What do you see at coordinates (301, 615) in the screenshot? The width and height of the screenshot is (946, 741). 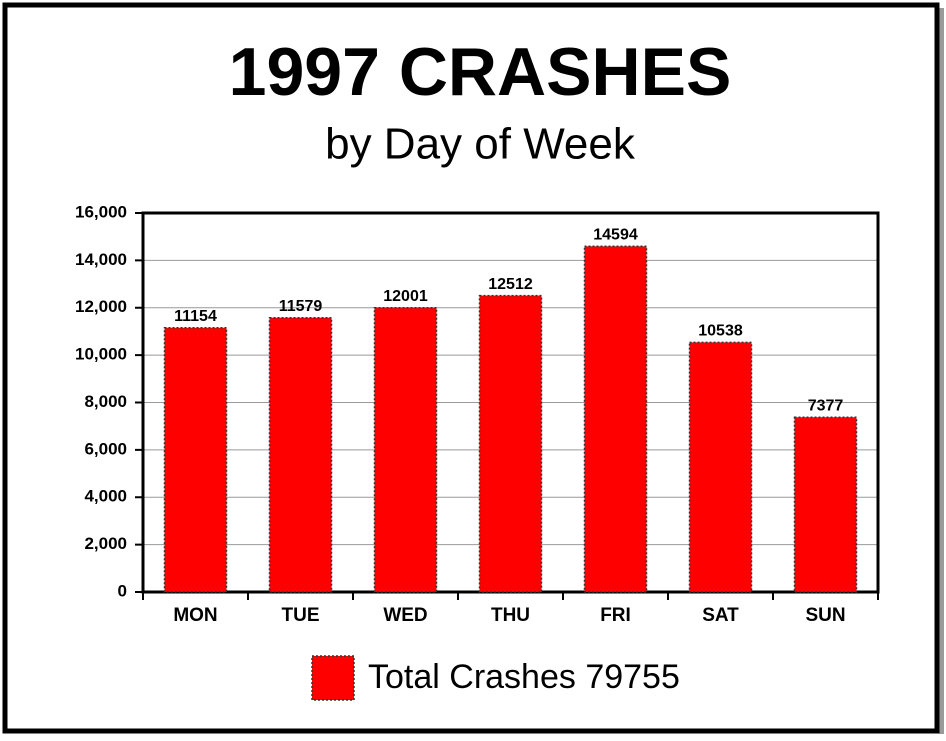 I see `x-tick-label: TUE` at bounding box center [301, 615].